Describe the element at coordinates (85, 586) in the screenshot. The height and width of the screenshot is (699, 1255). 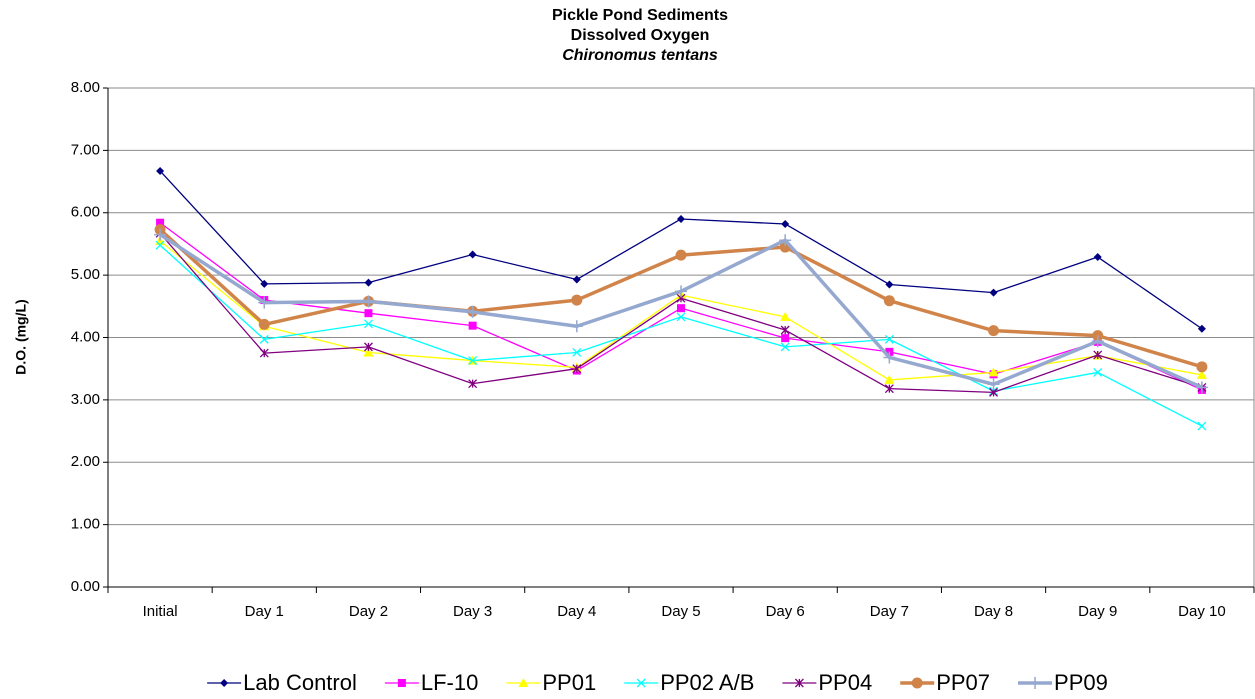
I see `y-tick-label: 0.00` at that location.